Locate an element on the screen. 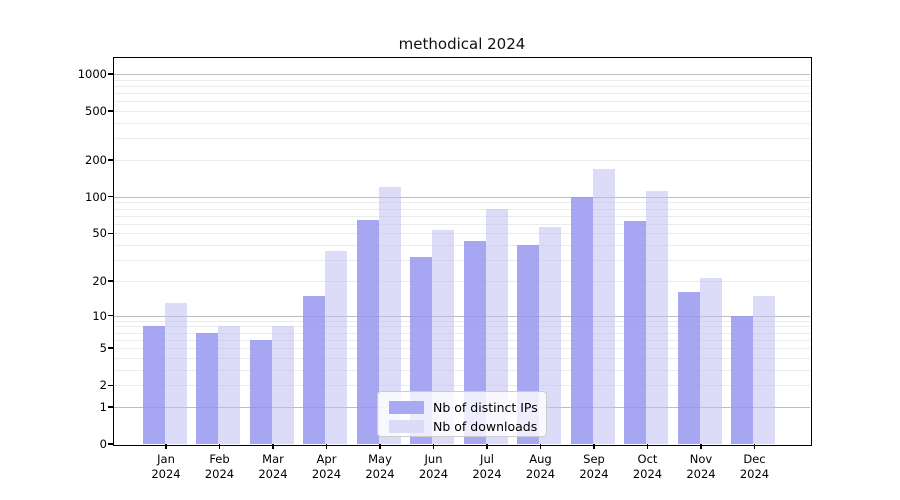 Image resolution: width=900 pixels, height=500 pixels. legend-swatch-downloads is located at coordinates (406, 426).